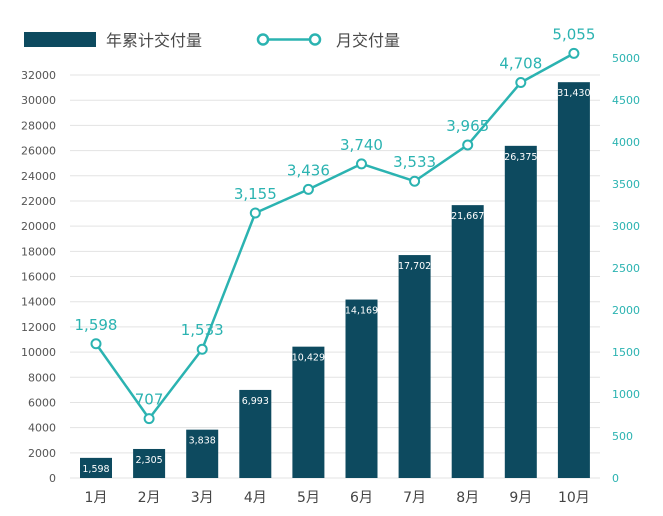  Describe the element at coordinates (42, 377) in the screenshot. I see `y-left-tick-label: 8000` at that location.